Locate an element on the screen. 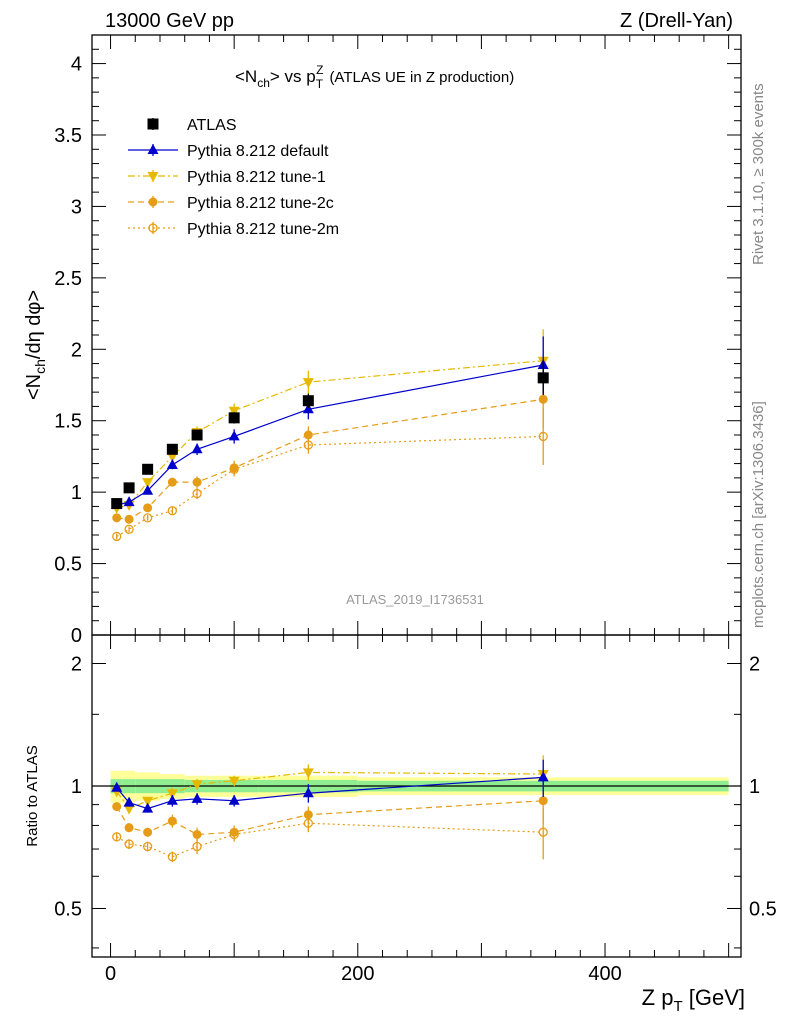  ratio-series-tune2c is located at coordinates (330, 811).